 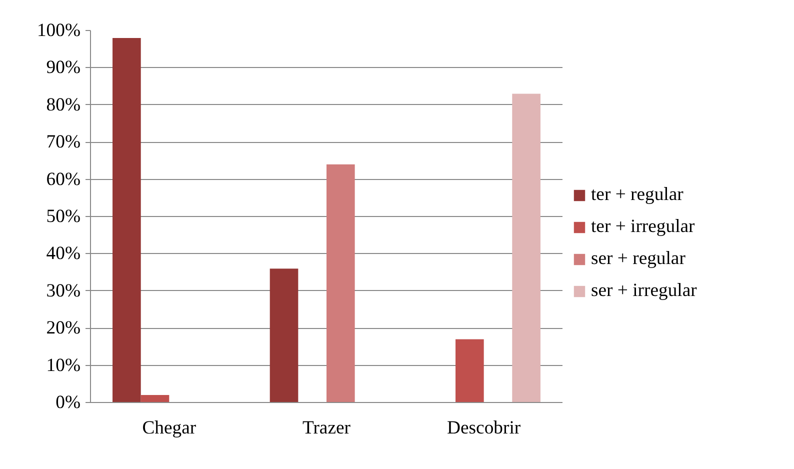 I want to click on y-tick-label: 40%, so click(x=63, y=253).